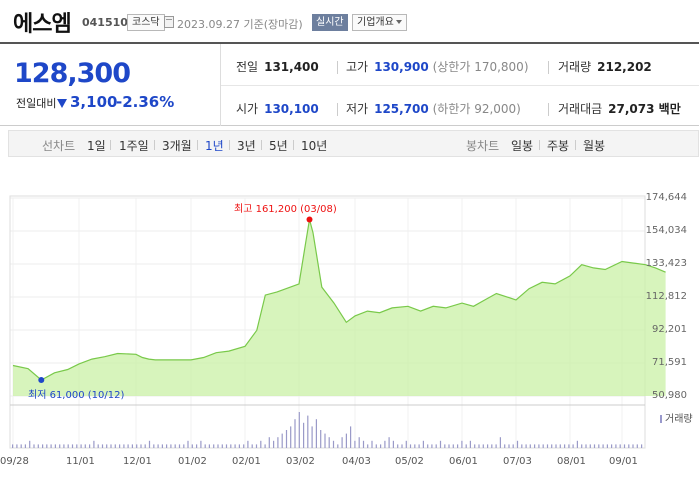 This screenshot has width=699, height=480. What do you see at coordinates (666, 230) in the screenshot?
I see `y-tick-label: 154,034` at bounding box center [666, 230].